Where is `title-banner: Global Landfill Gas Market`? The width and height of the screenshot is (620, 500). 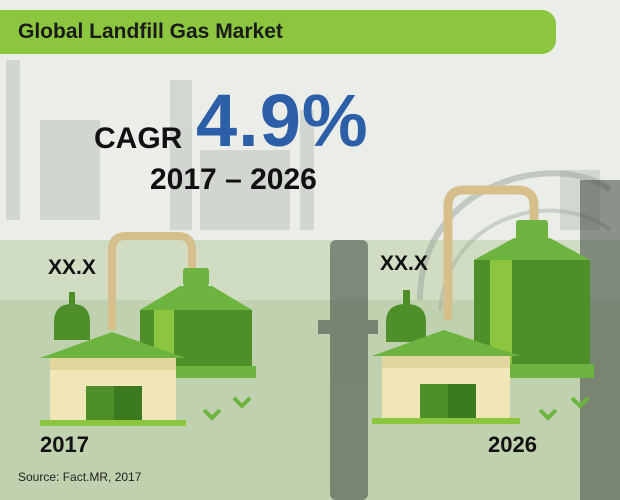
title-banner: Global Landfill Gas Market is located at coordinates (278, 32).